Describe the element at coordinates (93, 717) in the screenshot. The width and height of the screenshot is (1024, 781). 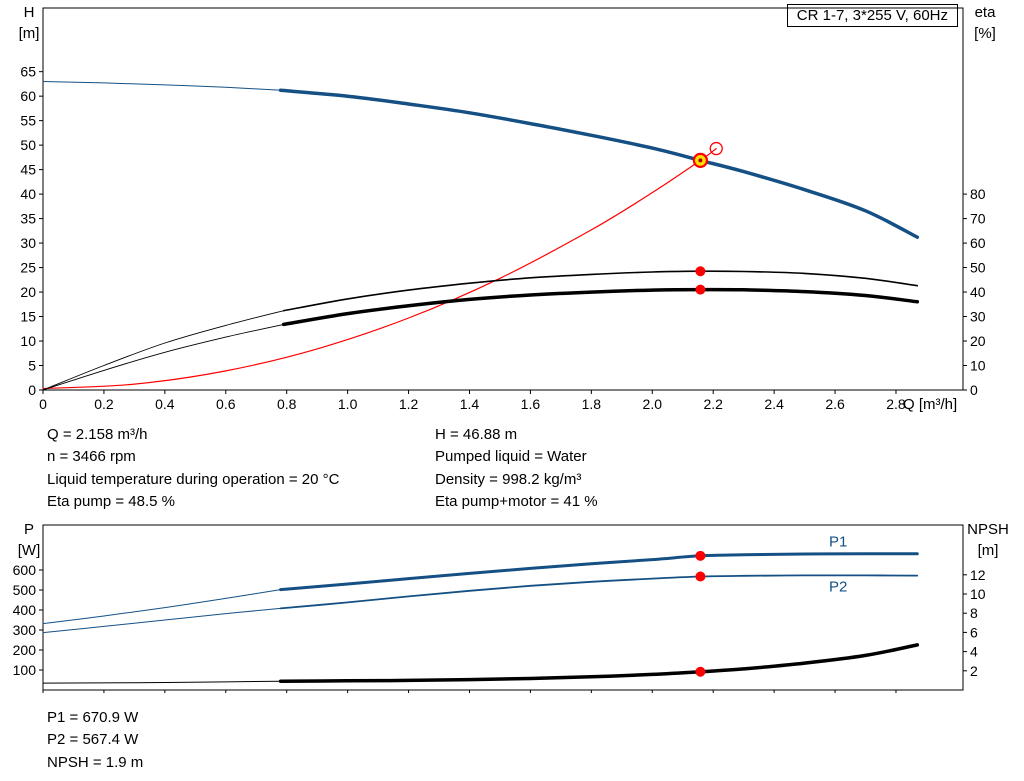
I see `p1-value-line: P1 = 670.9 W` at that location.